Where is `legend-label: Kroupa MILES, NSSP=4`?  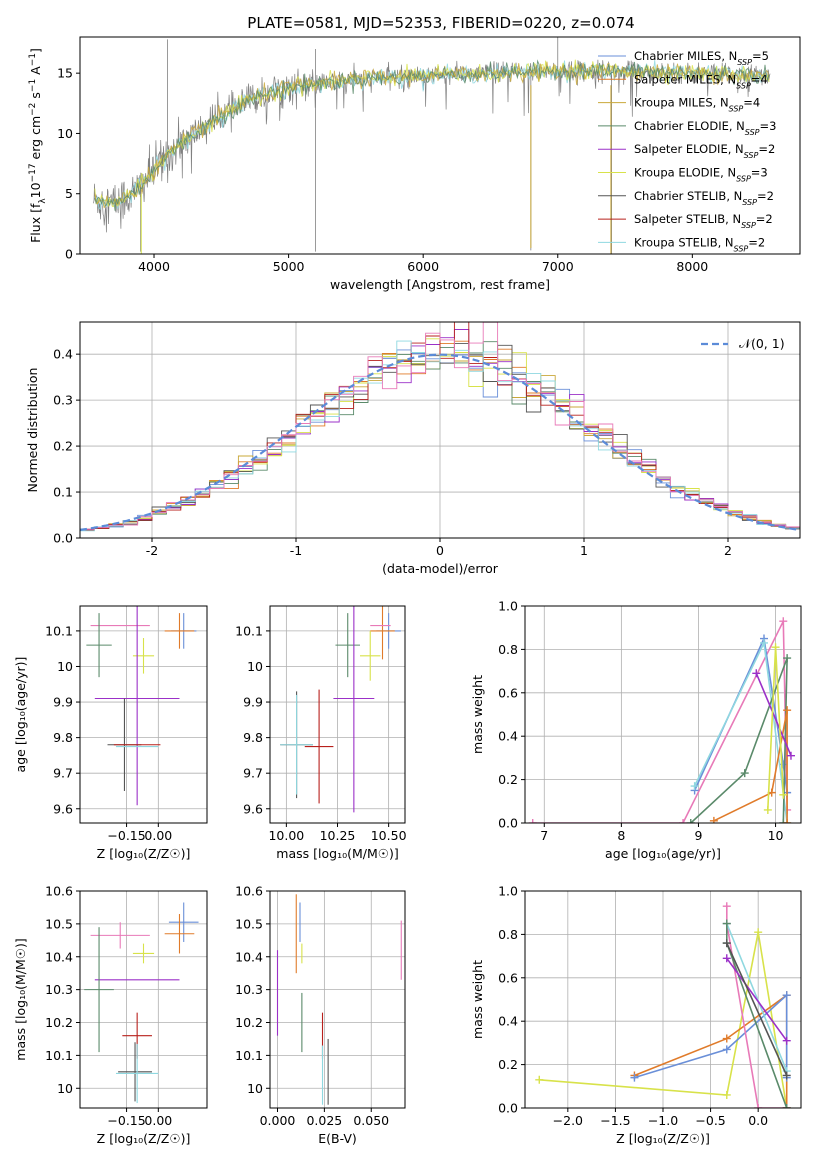 legend-label: Kroupa MILES, NSSP=4 is located at coordinates (697, 105).